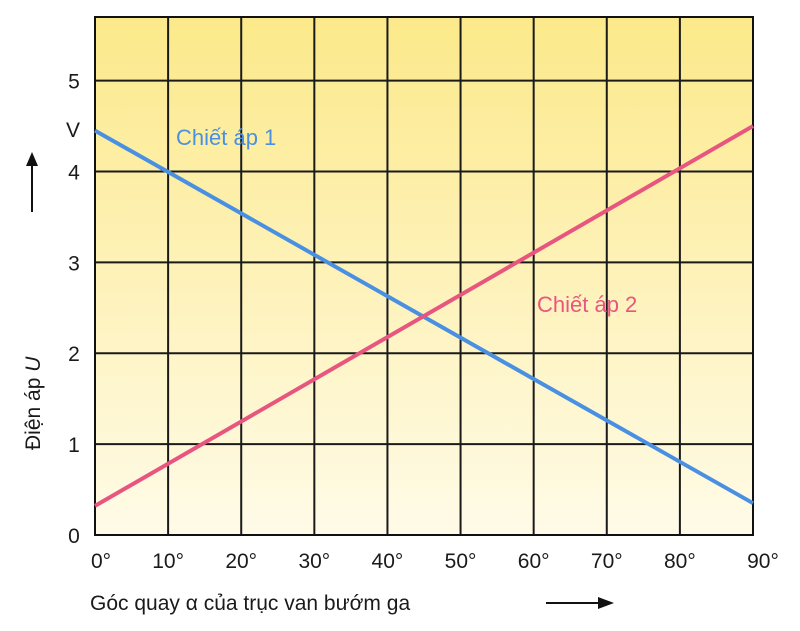  Describe the element at coordinates (241, 561) in the screenshot. I see `x-tick-label: 20°` at that location.